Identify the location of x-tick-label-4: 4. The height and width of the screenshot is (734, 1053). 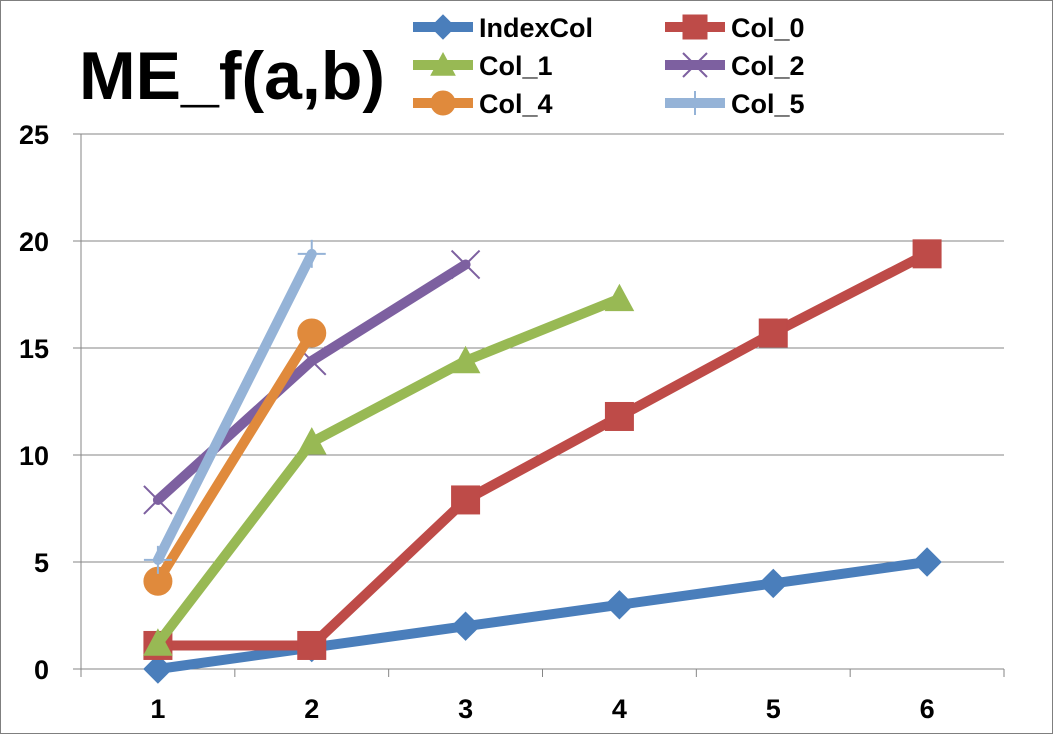
(619, 709).